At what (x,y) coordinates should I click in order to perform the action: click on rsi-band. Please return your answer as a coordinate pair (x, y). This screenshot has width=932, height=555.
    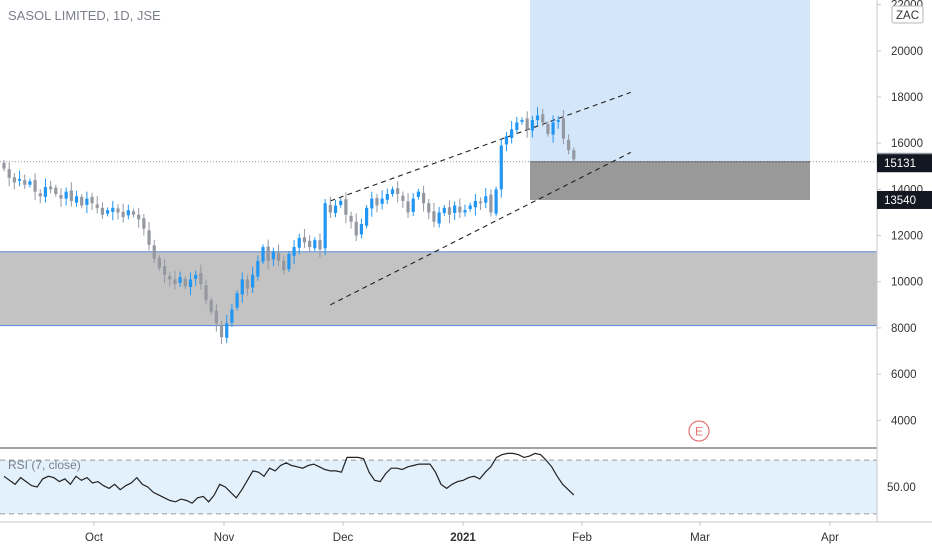
    Looking at the image, I should click on (438, 487).